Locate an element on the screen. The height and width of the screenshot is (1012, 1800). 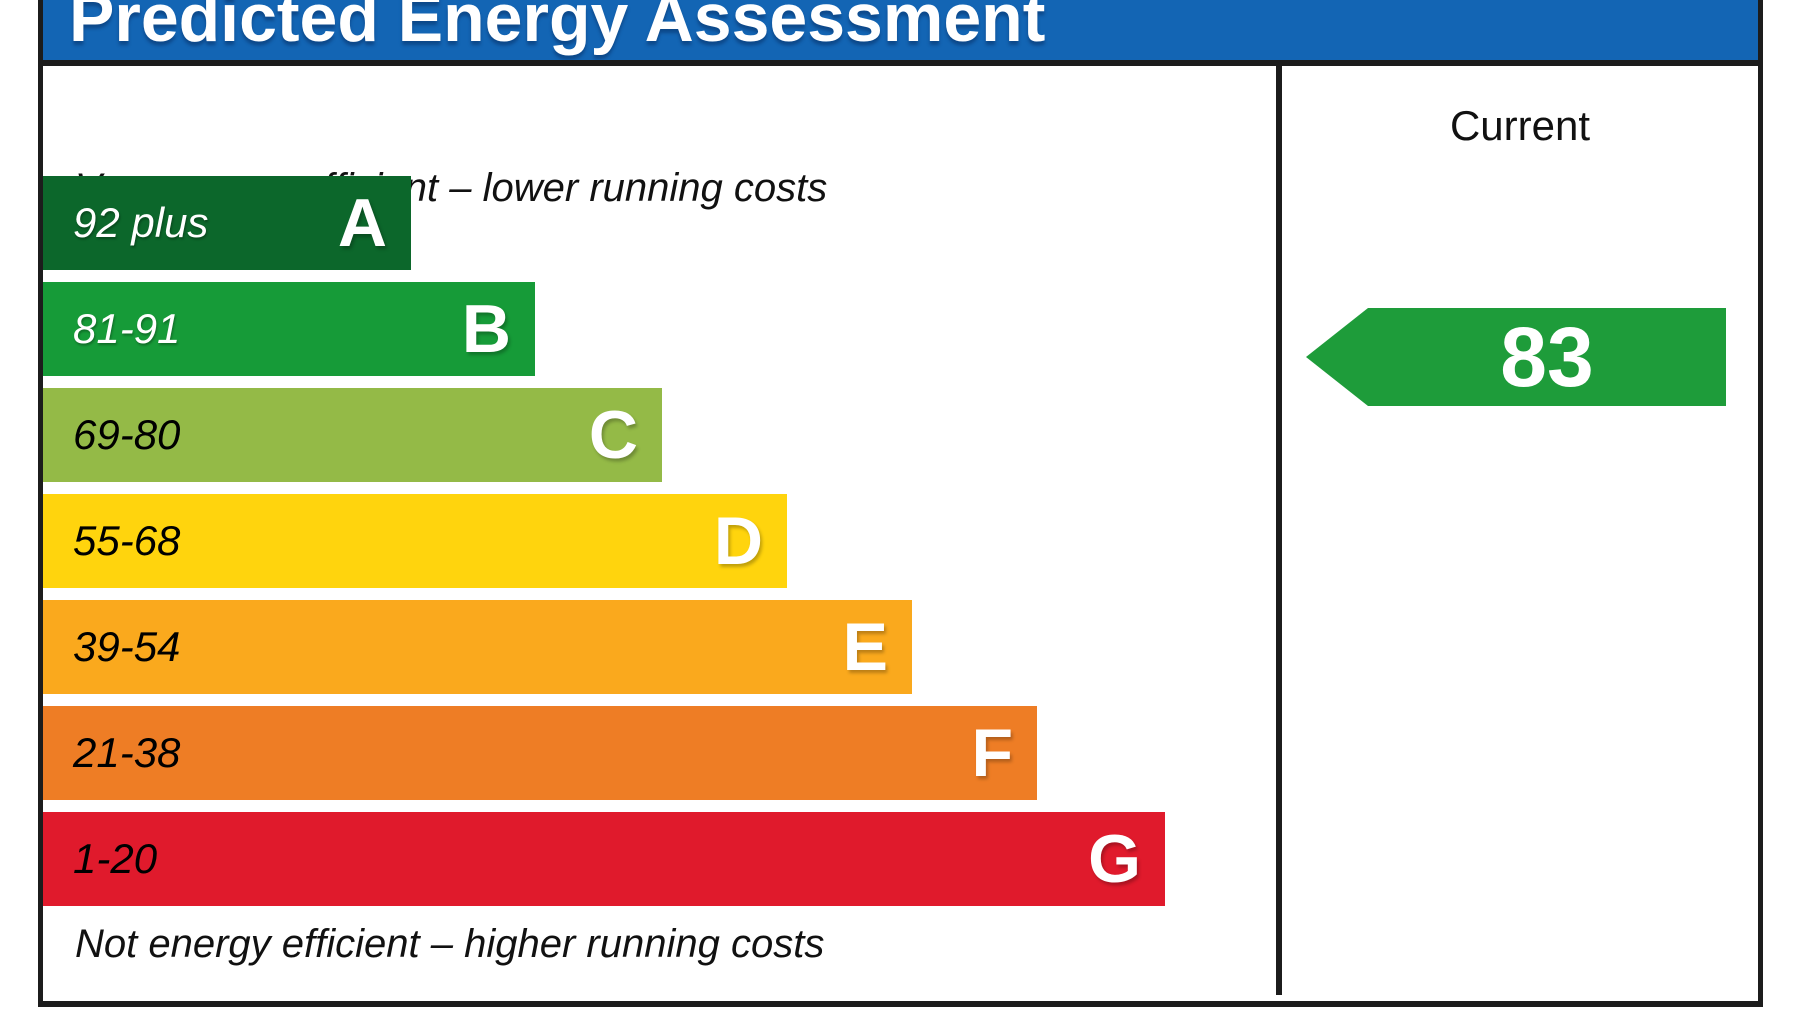
band-row-e: 39-54 E is located at coordinates (477, 647).